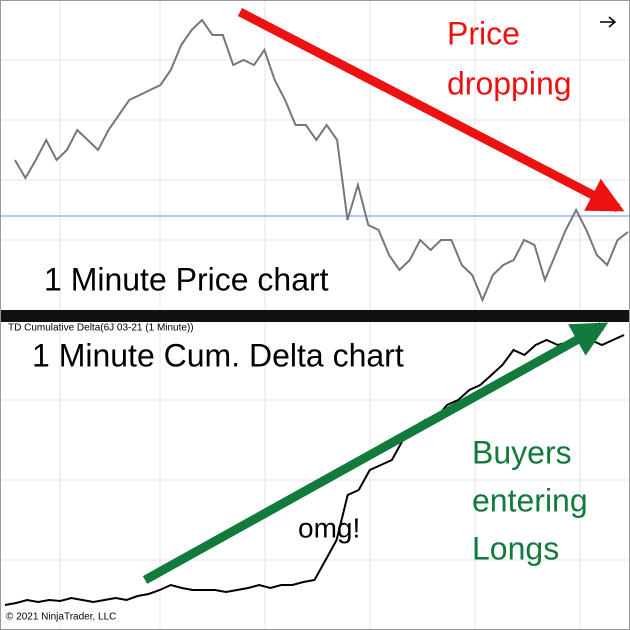 This screenshot has height=630, width=630. What do you see at coordinates (315, 316) in the screenshot?
I see `panel-divider` at bounding box center [315, 316].